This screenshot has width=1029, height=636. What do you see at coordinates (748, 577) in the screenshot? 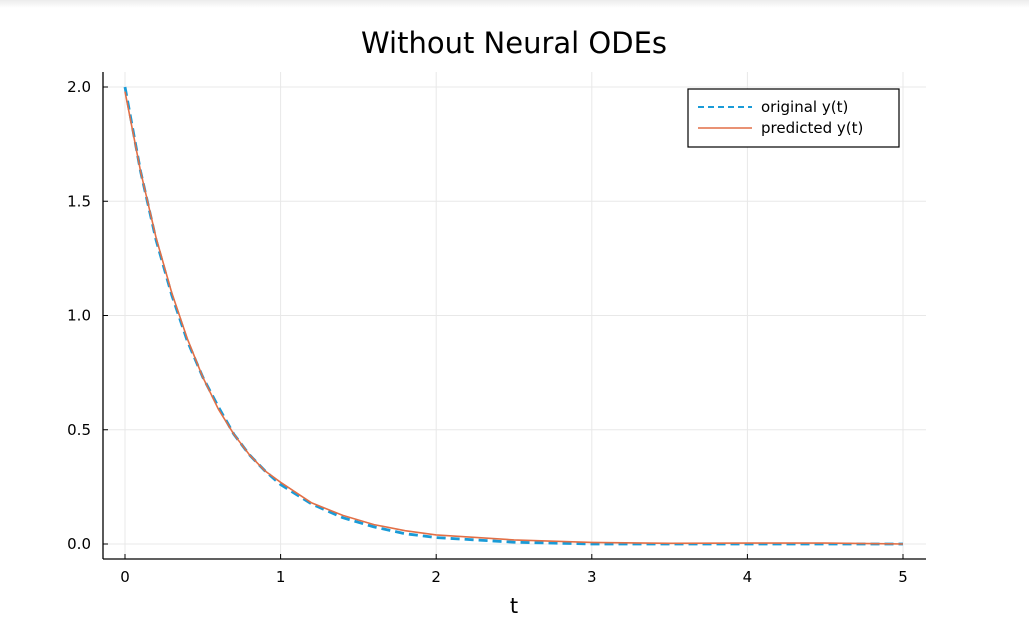
I see `x-tick-label-4: 4` at bounding box center [748, 577].